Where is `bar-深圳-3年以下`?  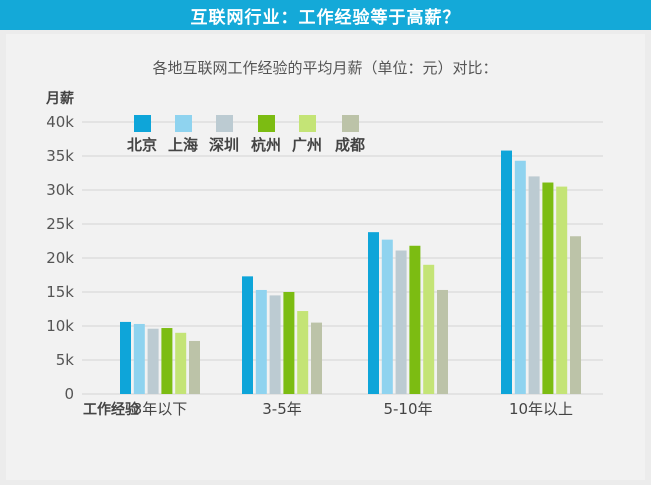 bar-深圳-3年以下 is located at coordinates (153, 361).